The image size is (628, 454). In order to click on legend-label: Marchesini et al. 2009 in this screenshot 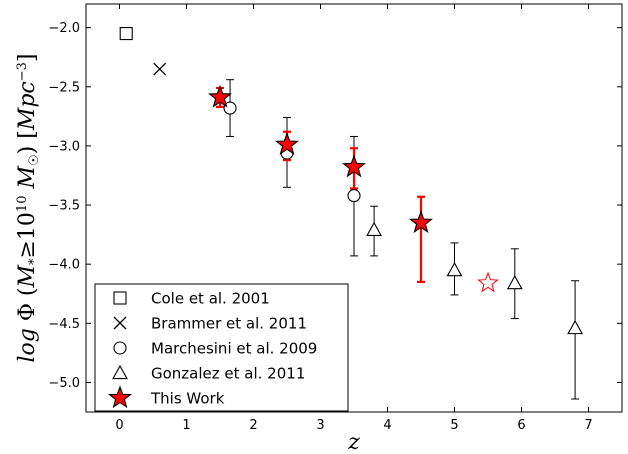, I will do `click(234, 349)`.